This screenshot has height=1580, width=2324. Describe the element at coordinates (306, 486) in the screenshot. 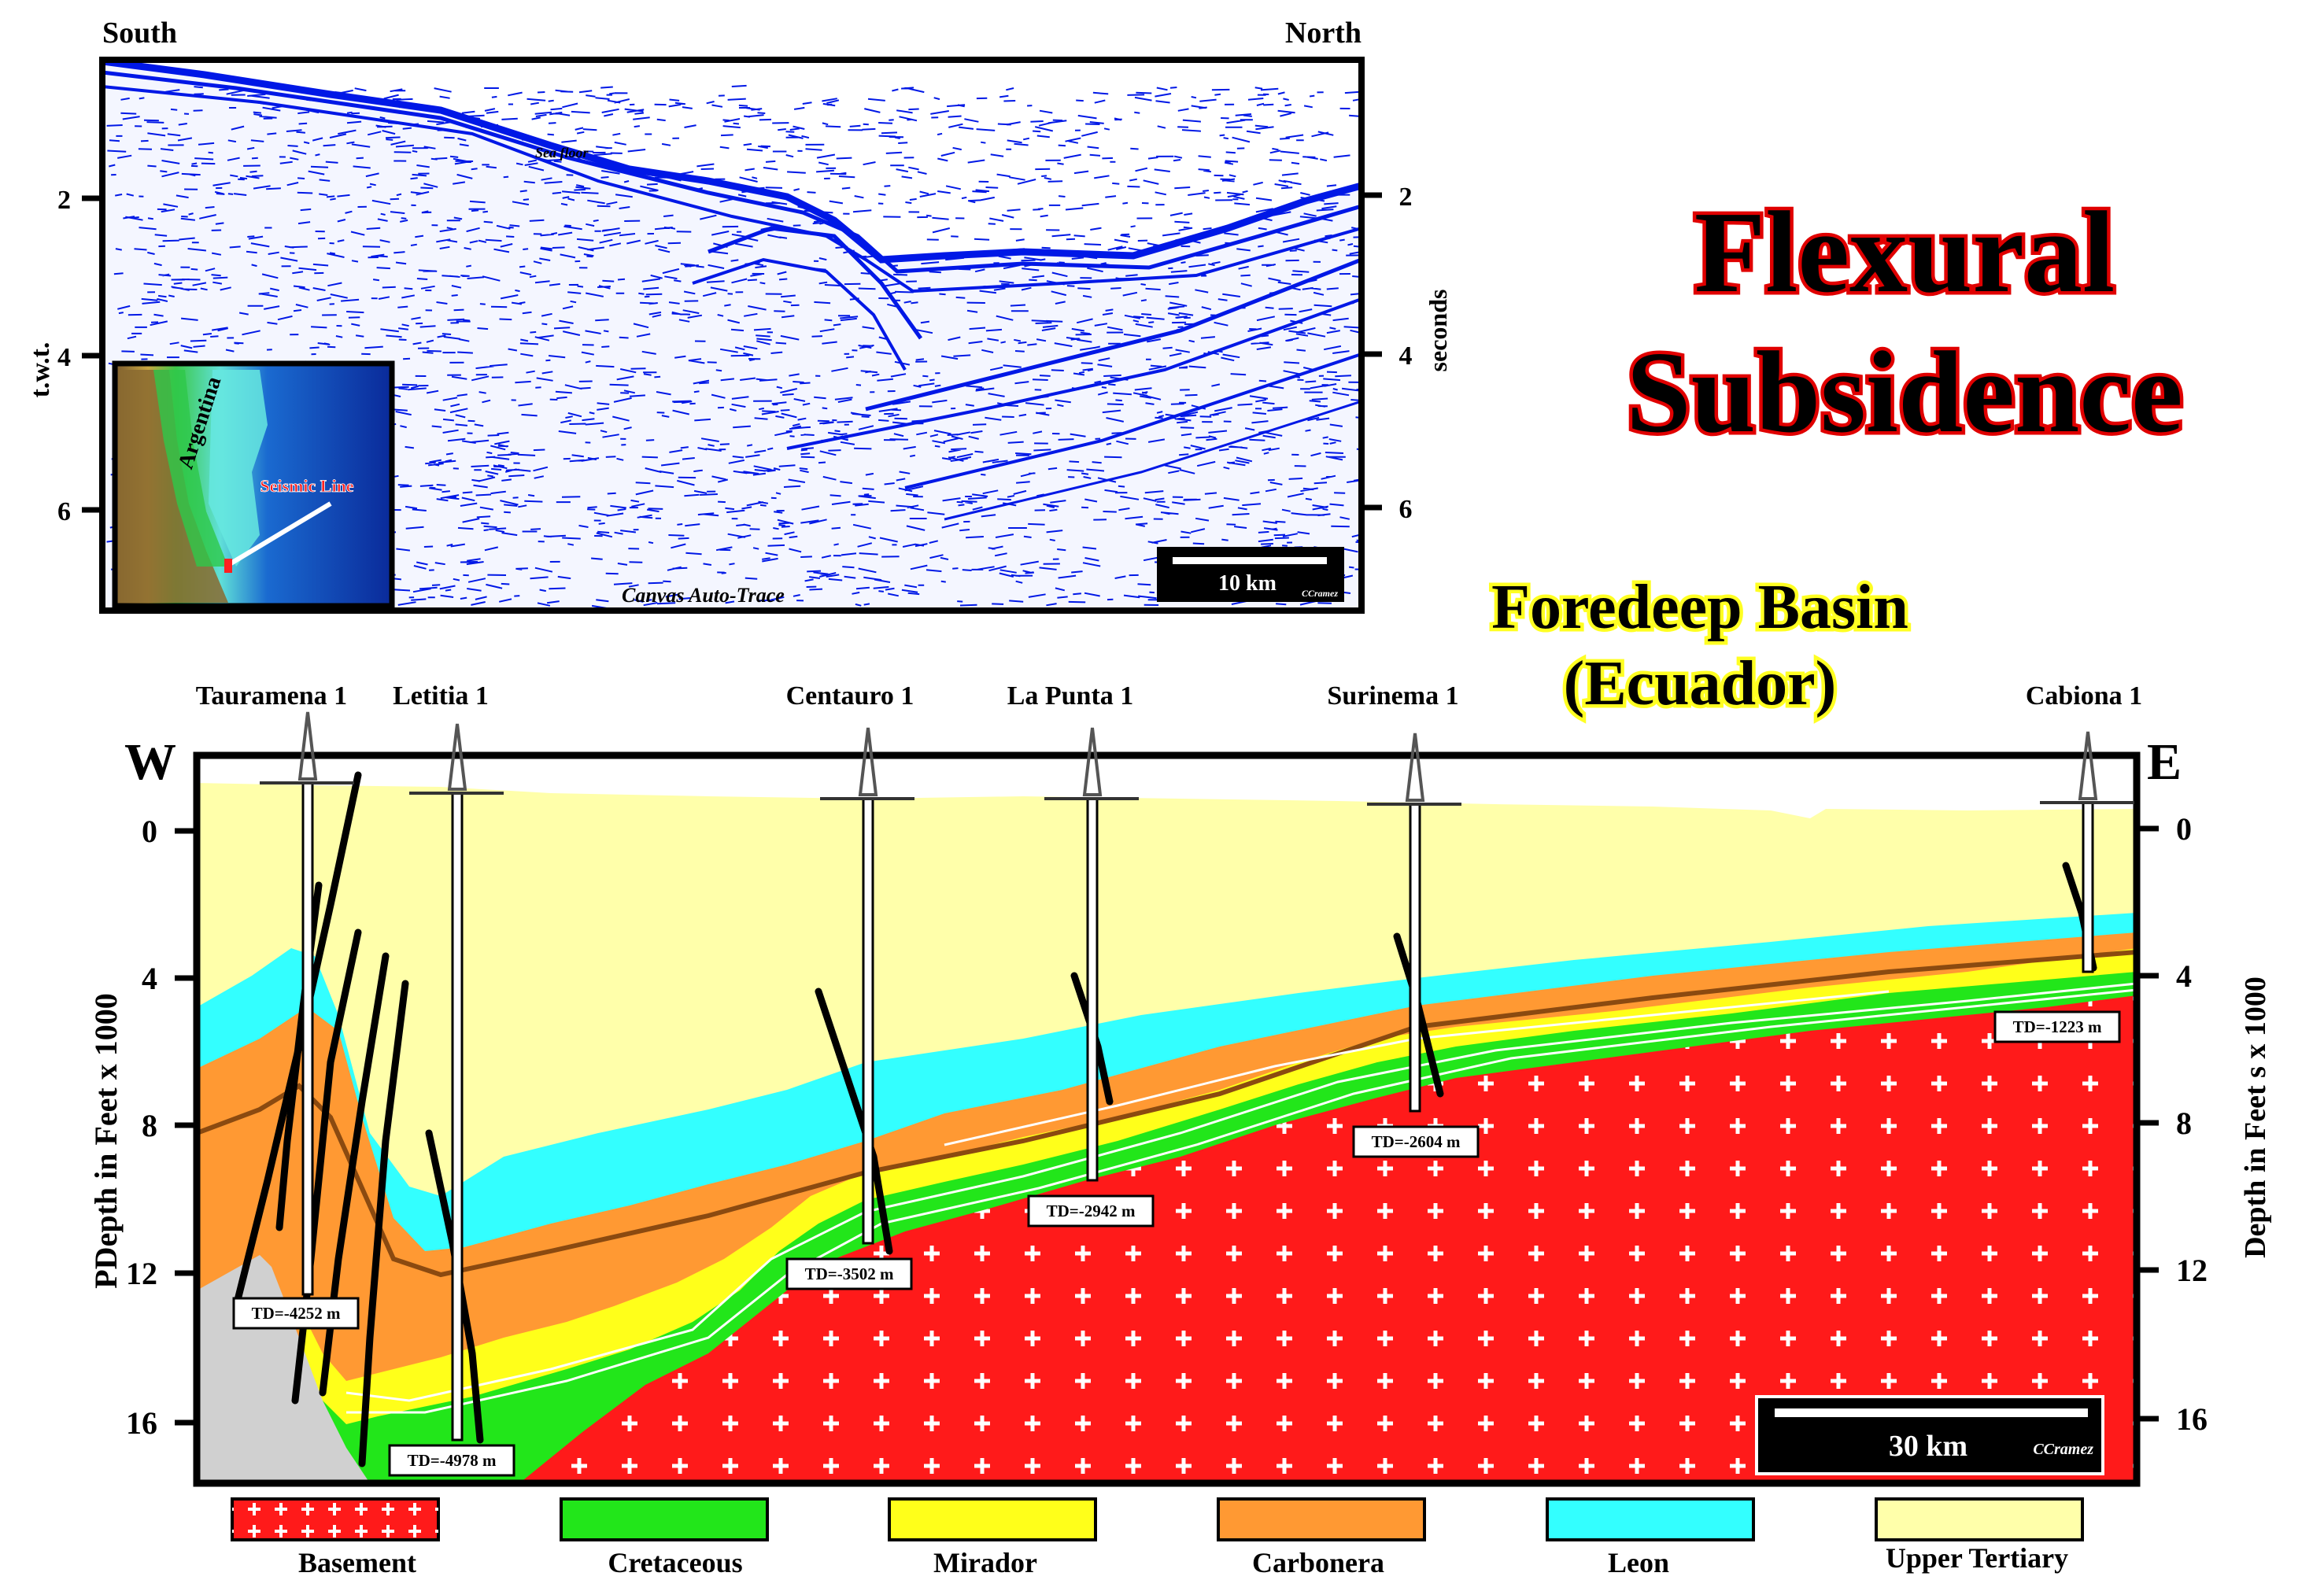

I see `inset-seismic-line-label: Seismic Line` at that location.